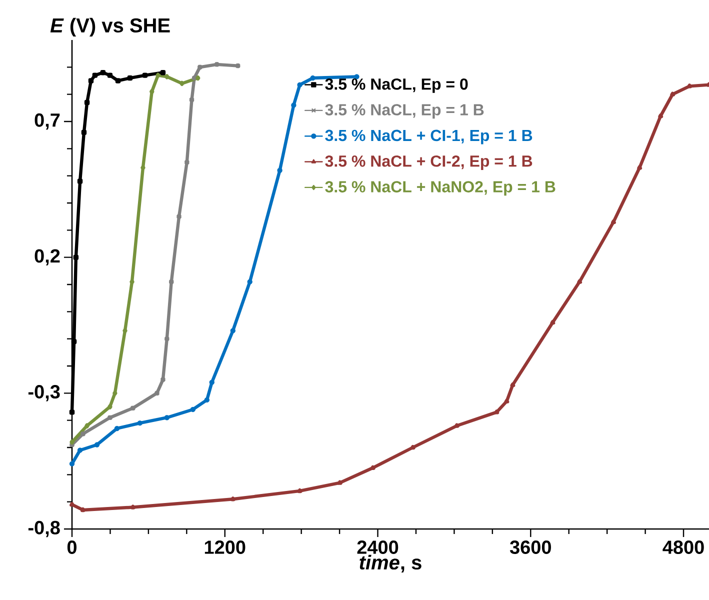  Describe the element at coordinates (47, 121) in the screenshot. I see `y-tick-label: 0,7` at that location.